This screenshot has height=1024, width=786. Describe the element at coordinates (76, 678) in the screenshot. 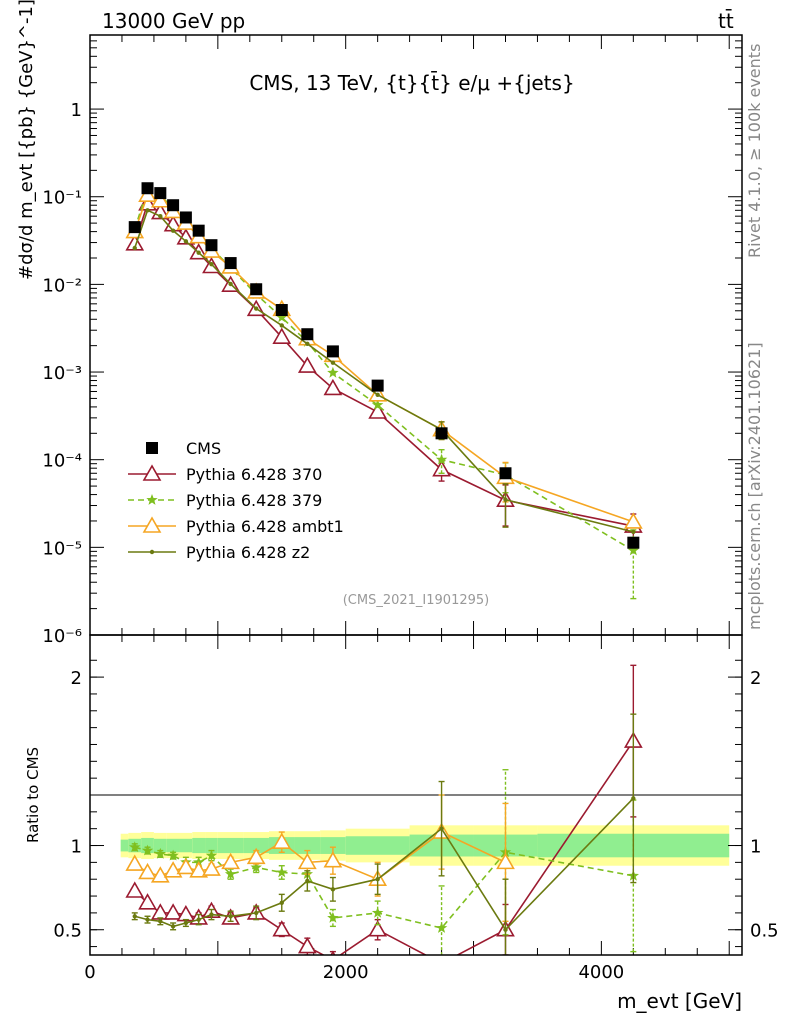

I see `ratio-y-tick-label-left: 2` at that location.